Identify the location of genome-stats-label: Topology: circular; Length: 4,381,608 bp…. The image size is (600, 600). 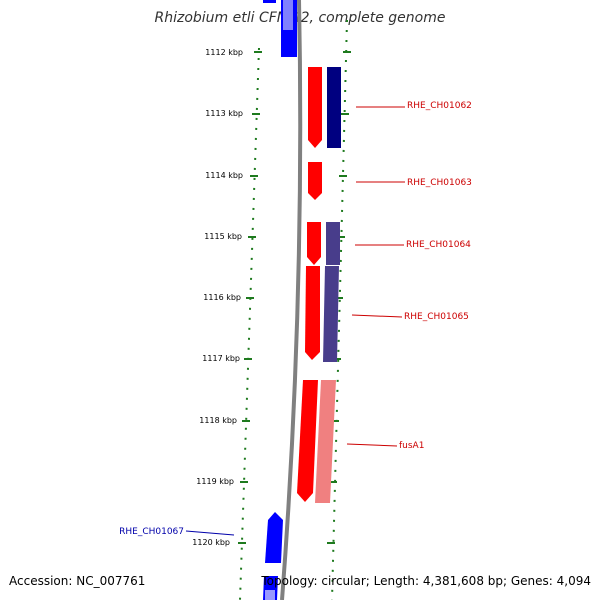
(426, 581).